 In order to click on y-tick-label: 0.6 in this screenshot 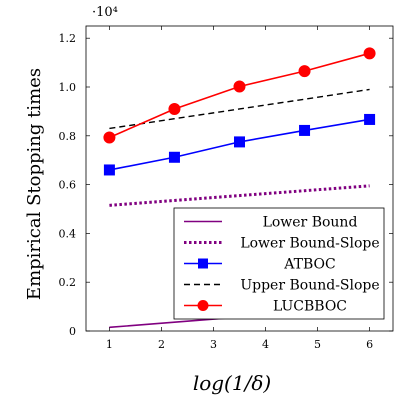, I will do `click(68, 185)`.